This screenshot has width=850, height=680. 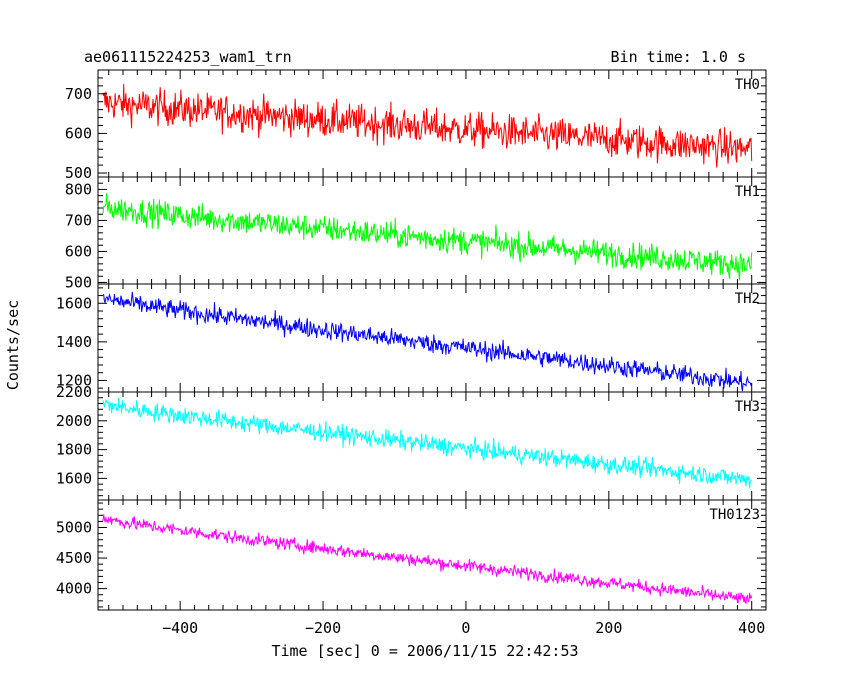 I want to click on y-tick-label: 1200, so click(x=74, y=380).